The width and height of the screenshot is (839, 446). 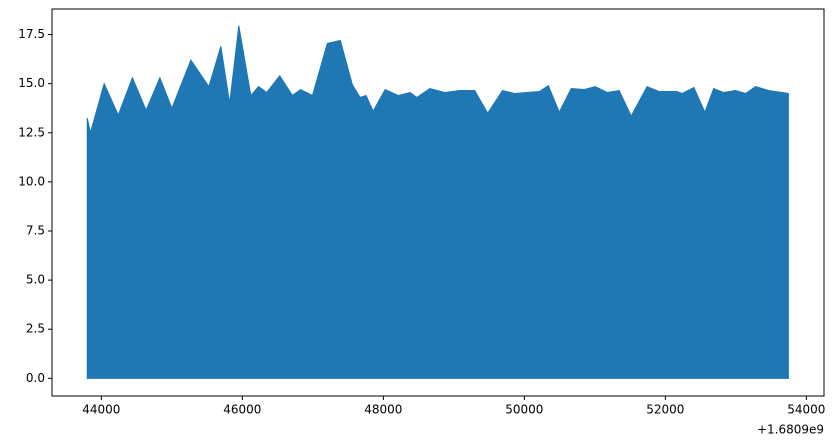 I want to click on y-tick-label: 0.0, so click(x=35, y=378).